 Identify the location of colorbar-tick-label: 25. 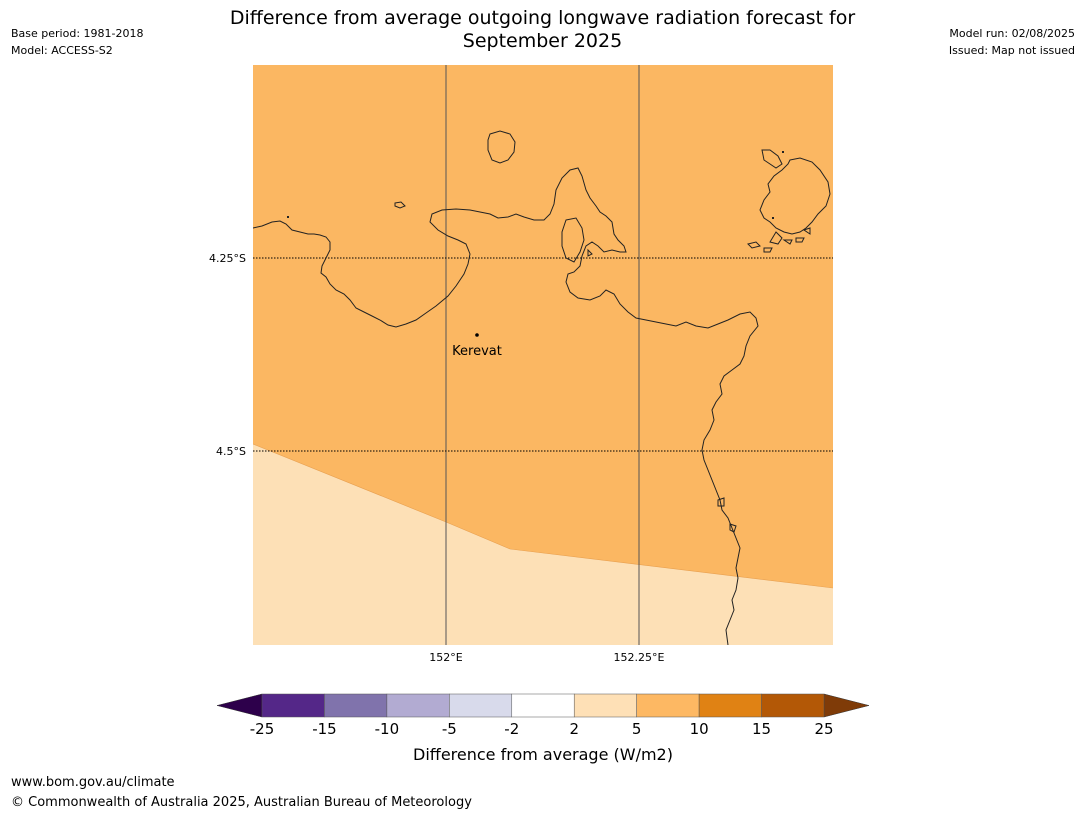
(824, 729).